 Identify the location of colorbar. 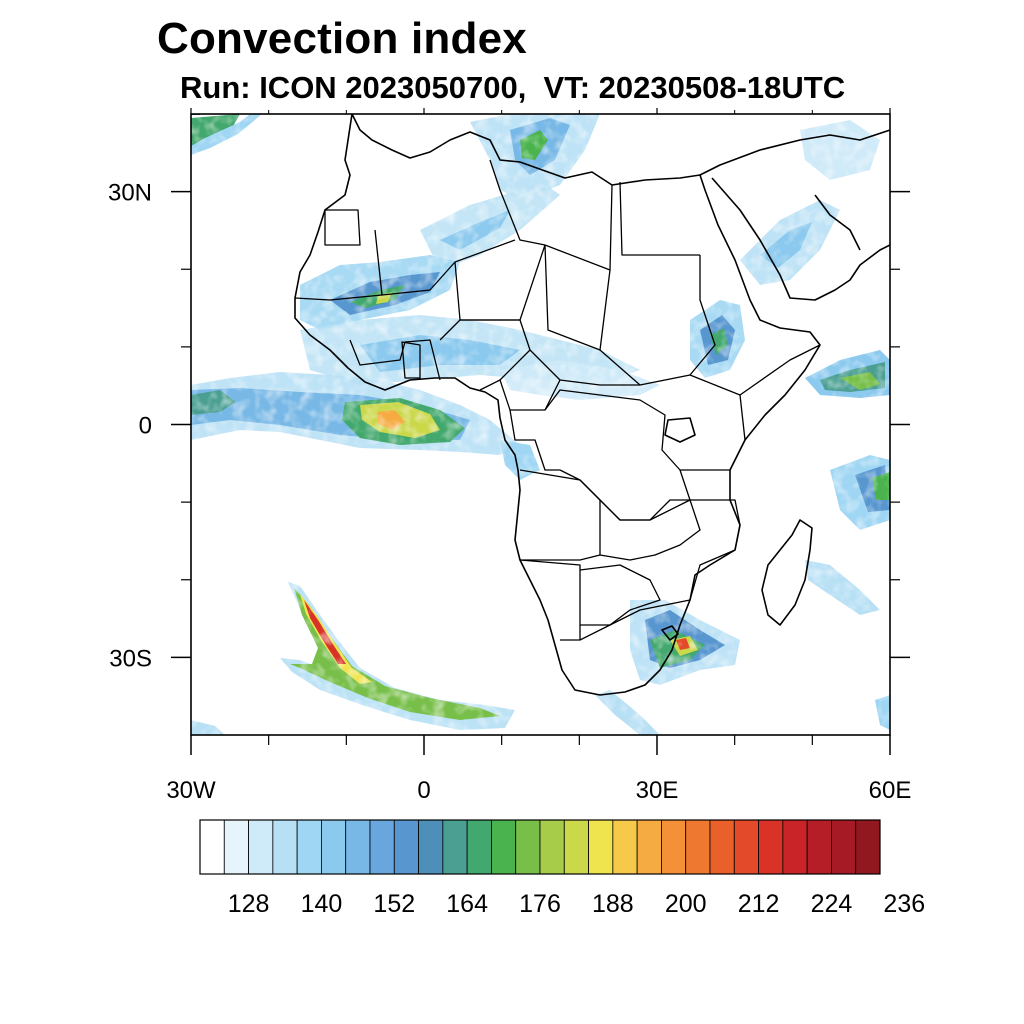
(540, 847).